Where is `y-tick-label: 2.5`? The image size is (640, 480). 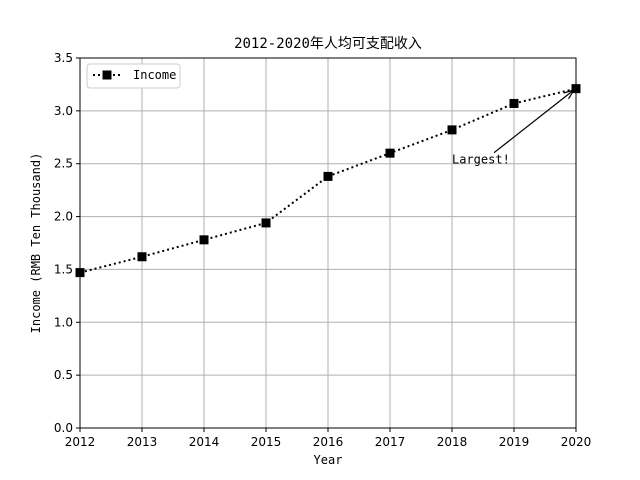
y-tick-label: 2.5 is located at coordinates (63, 164).